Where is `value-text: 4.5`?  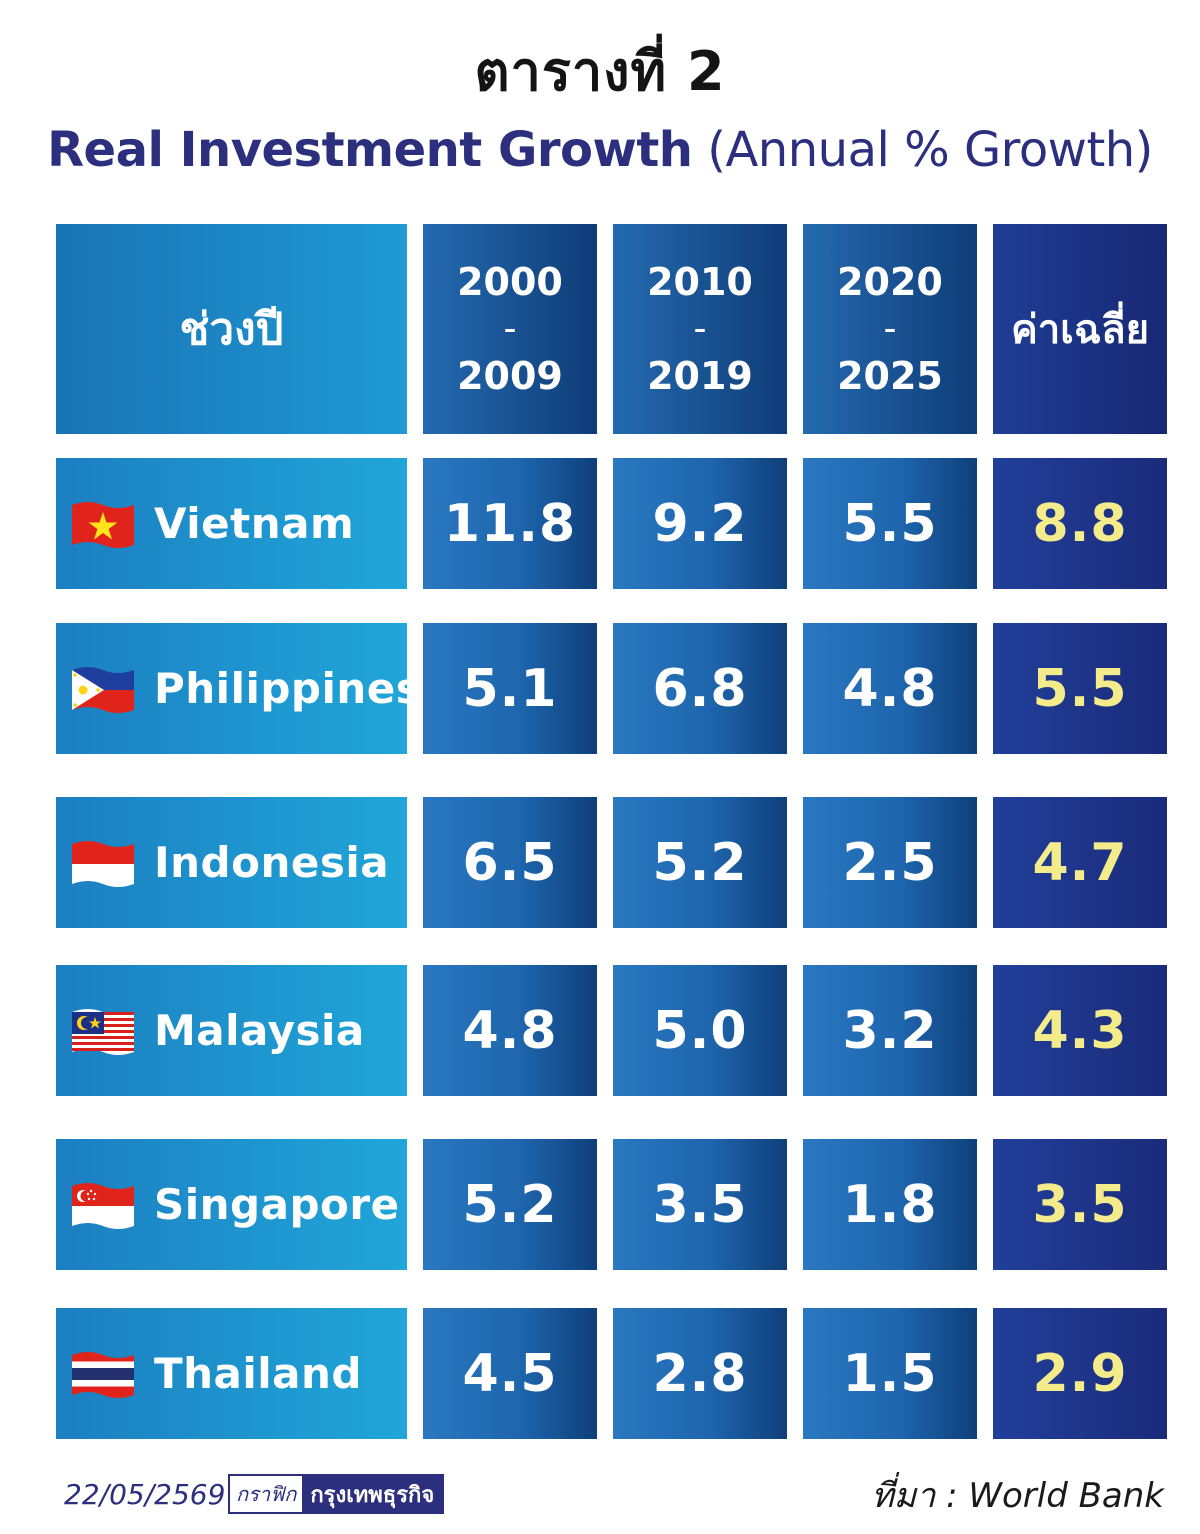 value-text: 4.5 is located at coordinates (510, 1373).